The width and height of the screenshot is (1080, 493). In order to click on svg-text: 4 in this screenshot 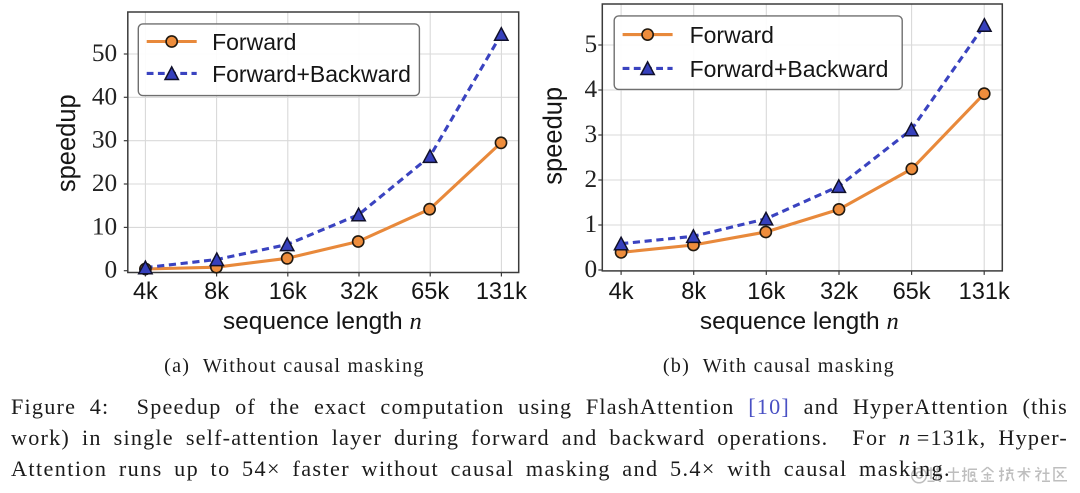, I will do `click(591, 89)`.